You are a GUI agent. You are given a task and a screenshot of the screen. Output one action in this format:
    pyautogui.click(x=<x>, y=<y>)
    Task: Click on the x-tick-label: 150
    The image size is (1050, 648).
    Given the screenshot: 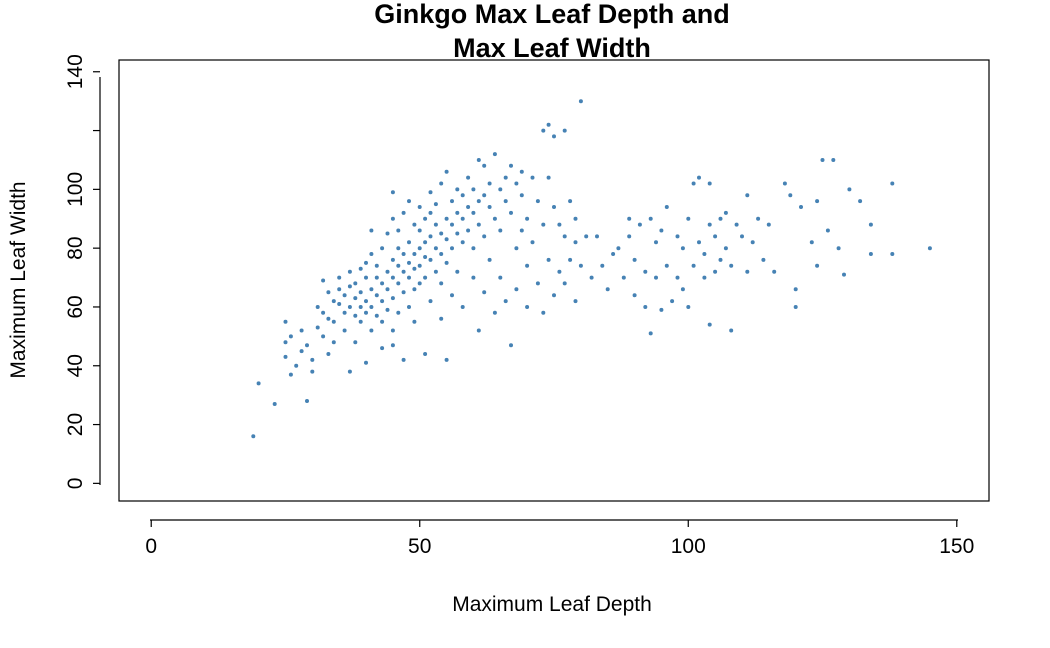 What is the action you would take?
    pyautogui.click(x=956, y=546)
    